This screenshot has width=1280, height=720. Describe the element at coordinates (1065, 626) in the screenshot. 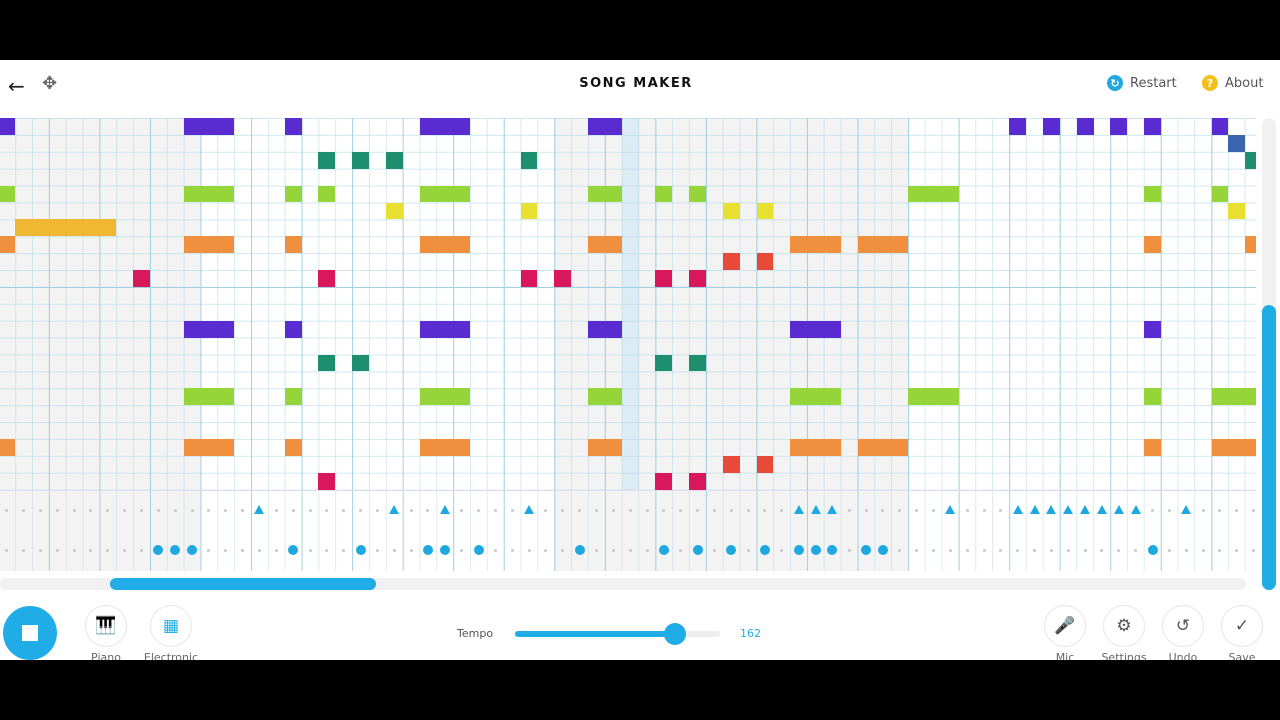

I see `mic-button: 🎤` at that location.